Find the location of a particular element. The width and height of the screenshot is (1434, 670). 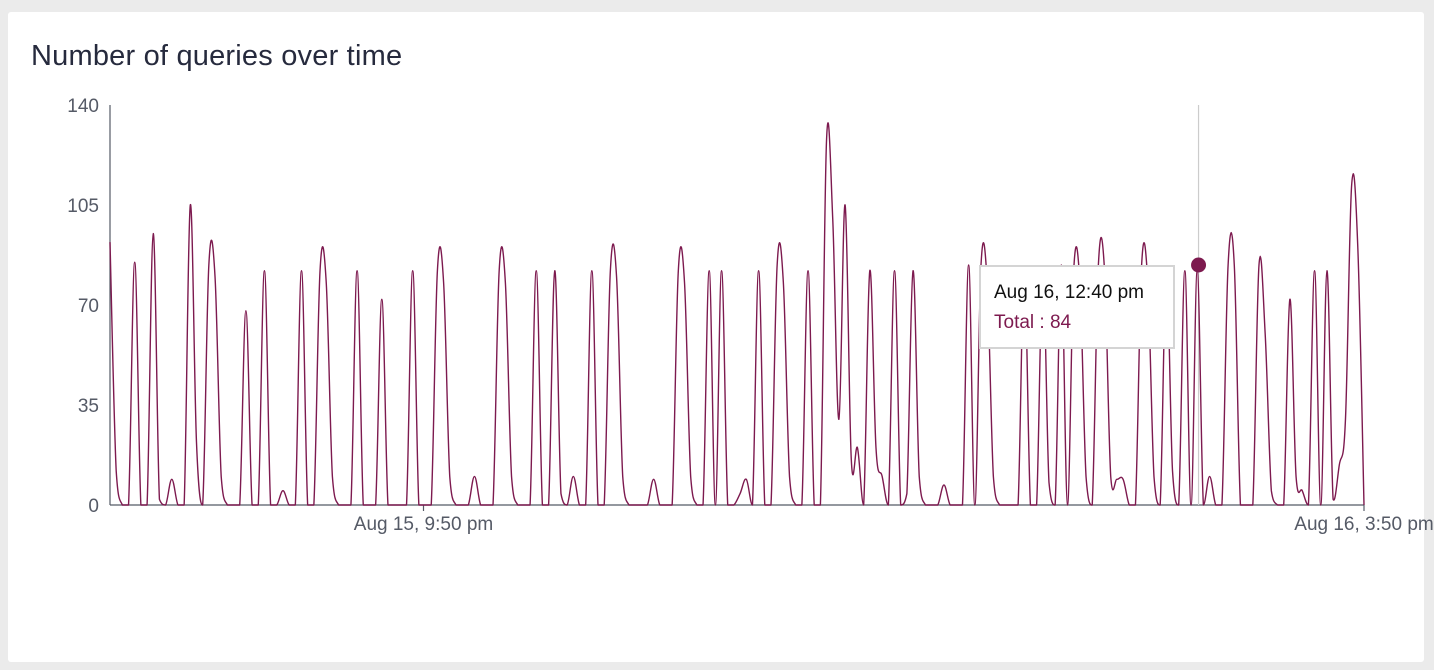

y-tick-label-0: 0 is located at coordinates (93, 506).